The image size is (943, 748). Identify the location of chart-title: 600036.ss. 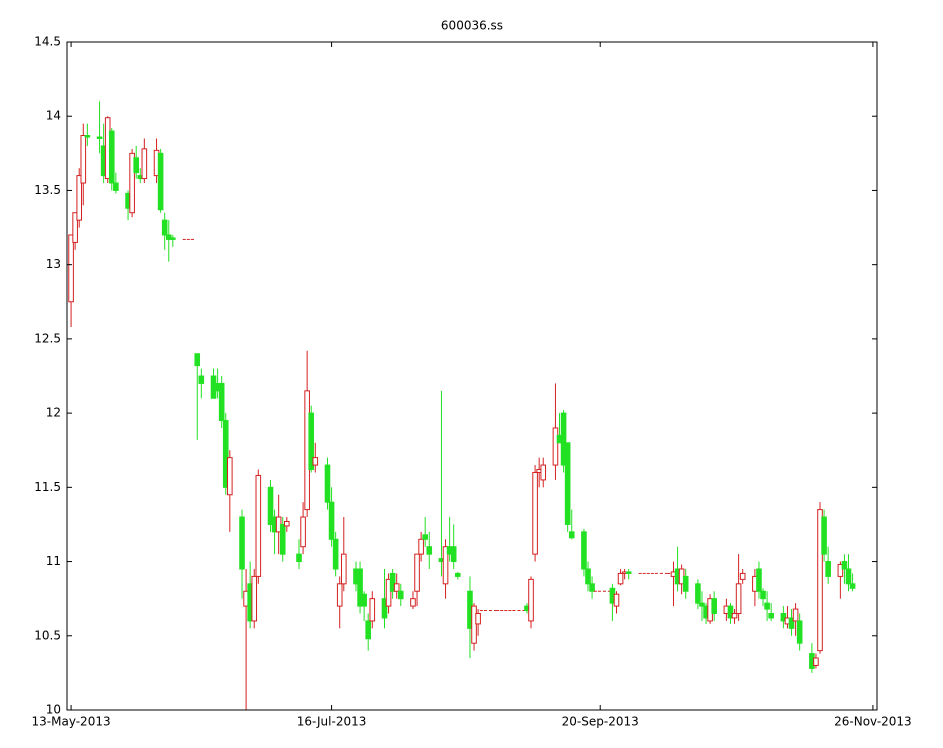
(472, 26).